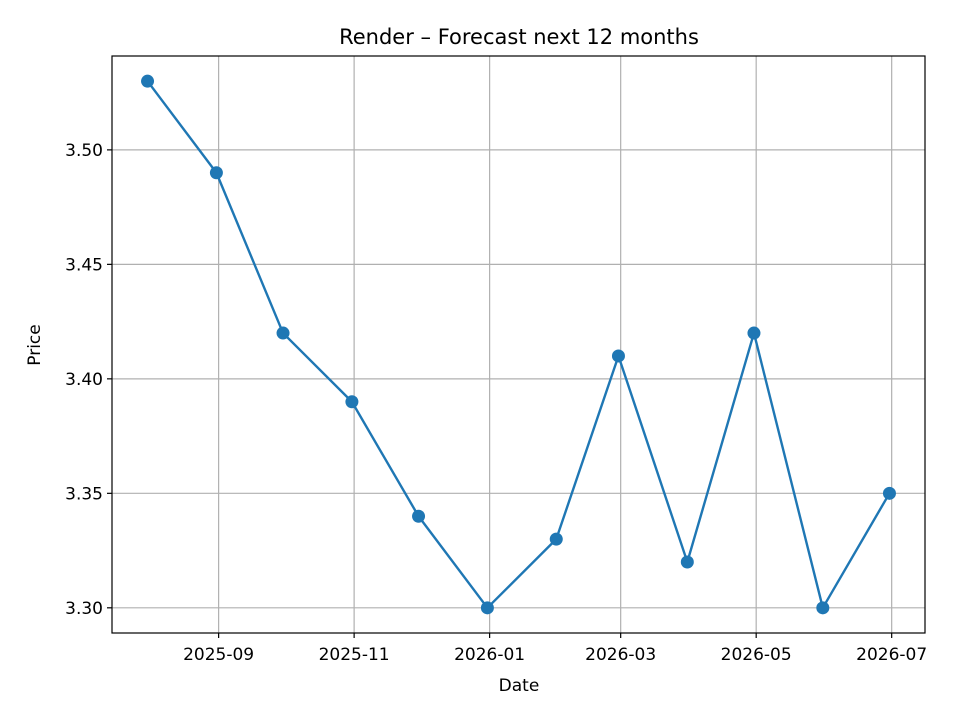 This screenshot has height=720, width=960. Describe the element at coordinates (84, 380) in the screenshot. I see `y-tick-label: 3.40` at that location.